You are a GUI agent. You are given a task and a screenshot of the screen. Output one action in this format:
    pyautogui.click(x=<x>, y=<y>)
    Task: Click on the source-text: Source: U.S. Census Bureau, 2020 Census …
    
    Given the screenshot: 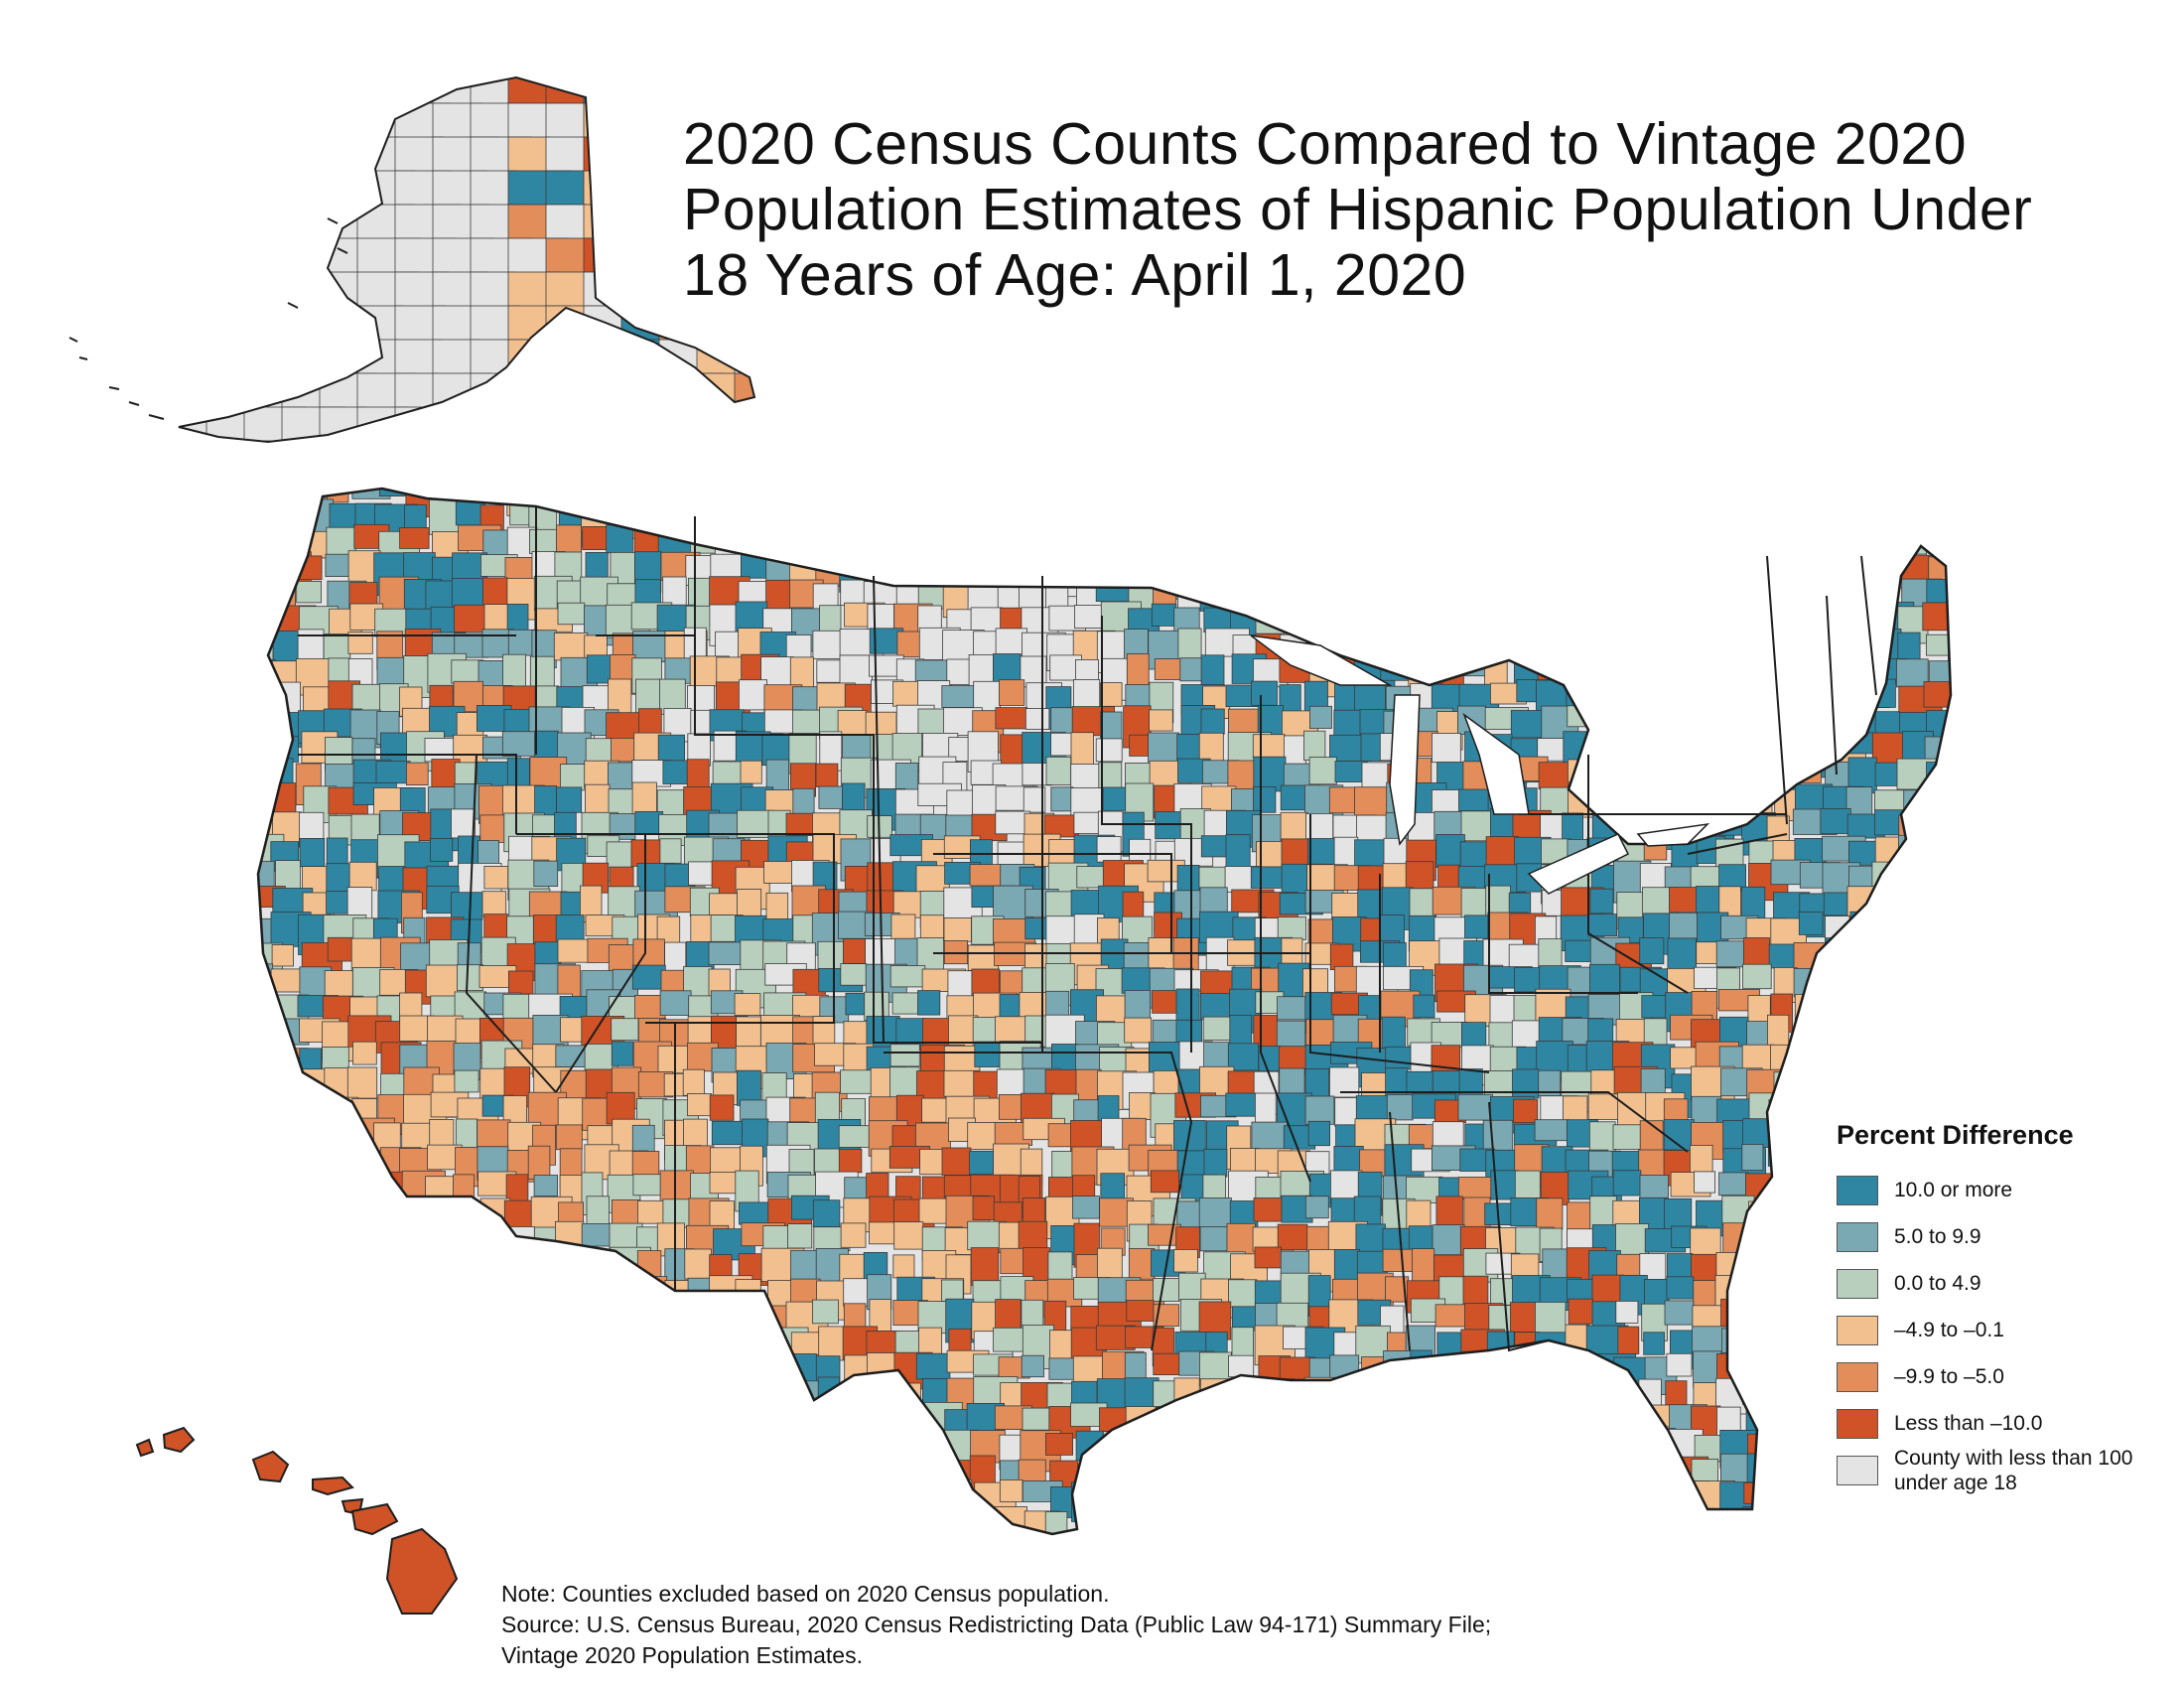 What is the action you would take?
    pyautogui.click(x=996, y=1624)
    